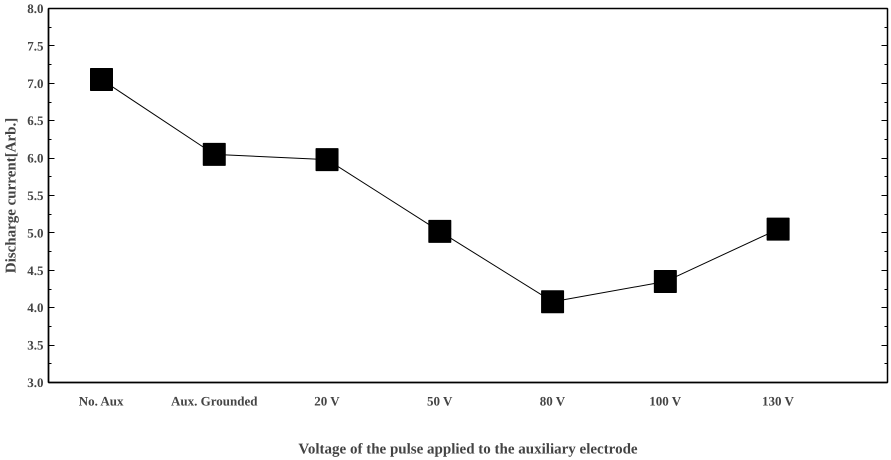  Describe the element at coordinates (35, 120) in the screenshot. I see `y-tick-label: 6.5` at that location.